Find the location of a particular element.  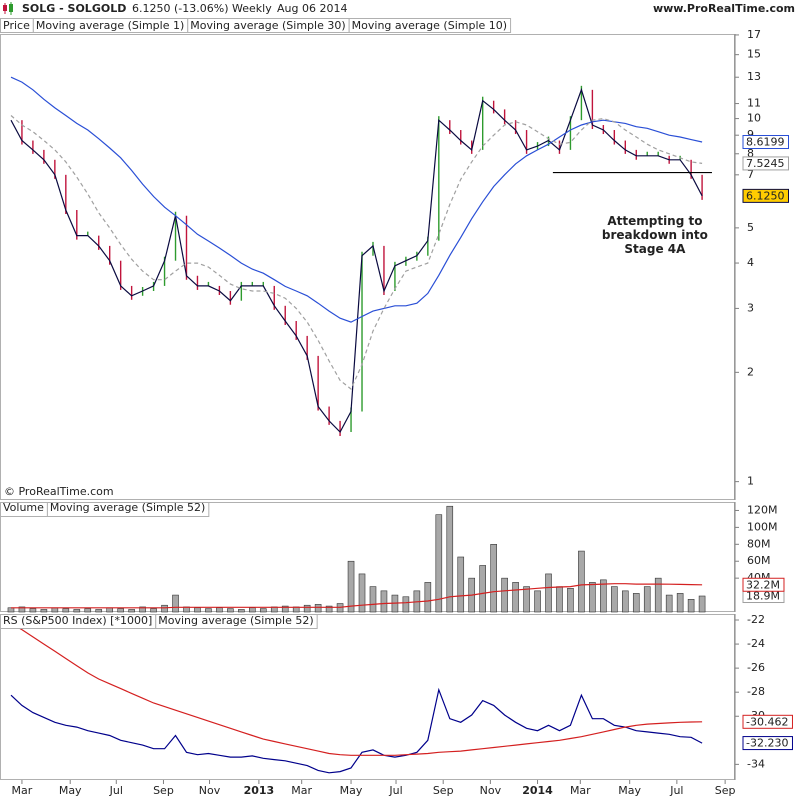

y-tick-label: 10 is located at coordinates (754, 118).